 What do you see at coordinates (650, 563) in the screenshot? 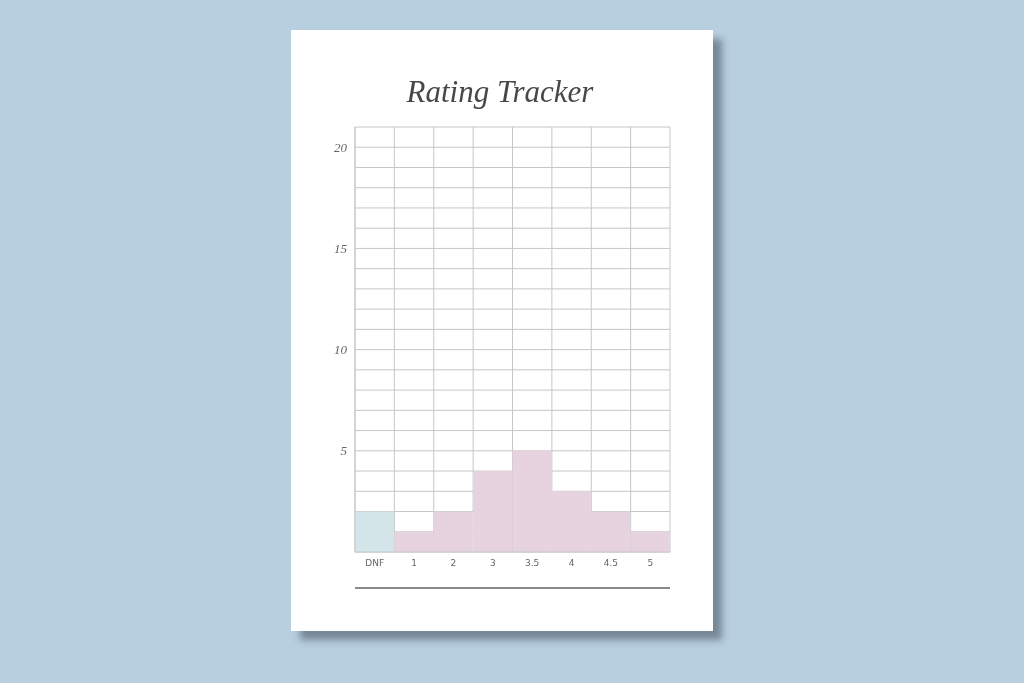
I see `x-tick-label: 5` at bounding box center [650, 563].